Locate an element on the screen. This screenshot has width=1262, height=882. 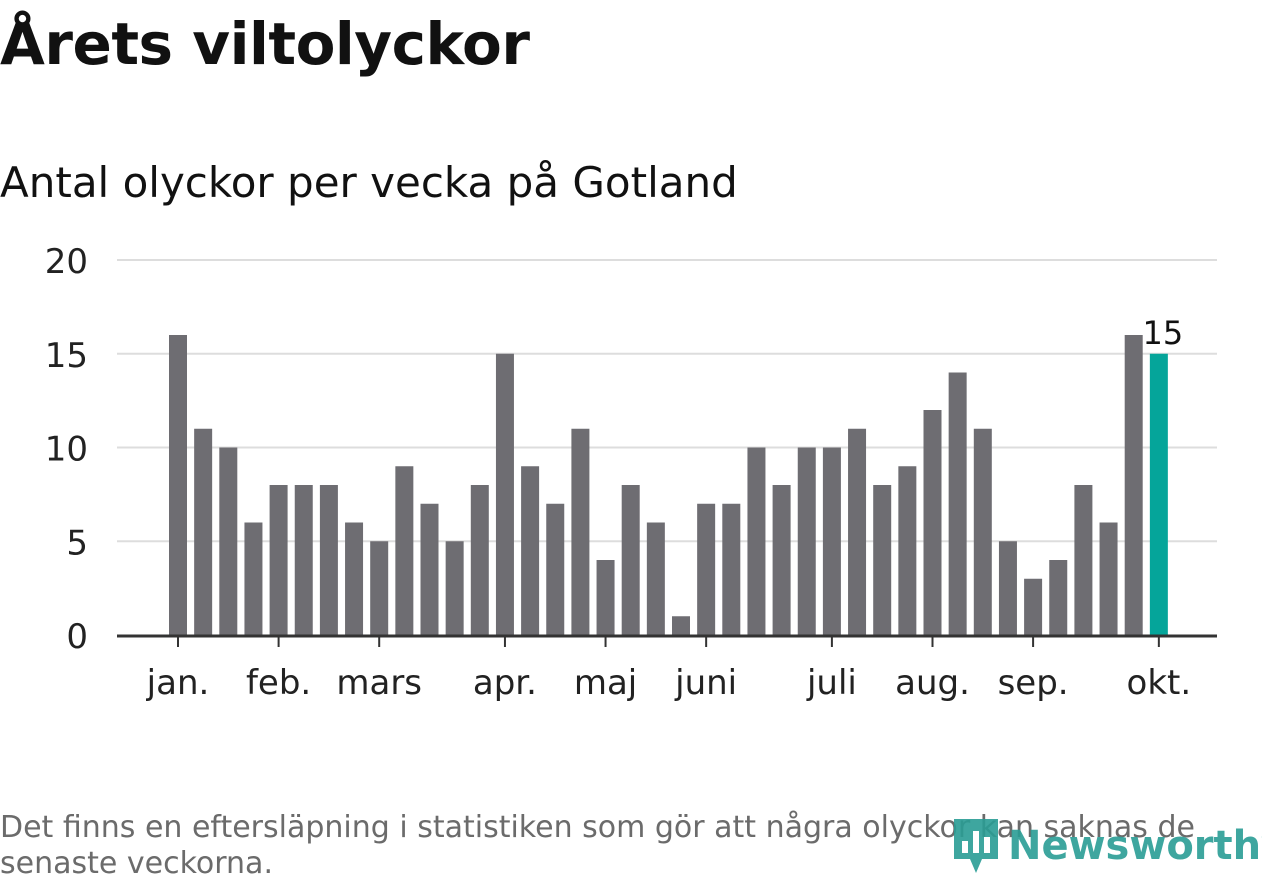
y-tick-label: 0 is located at coordinates (77, 637).